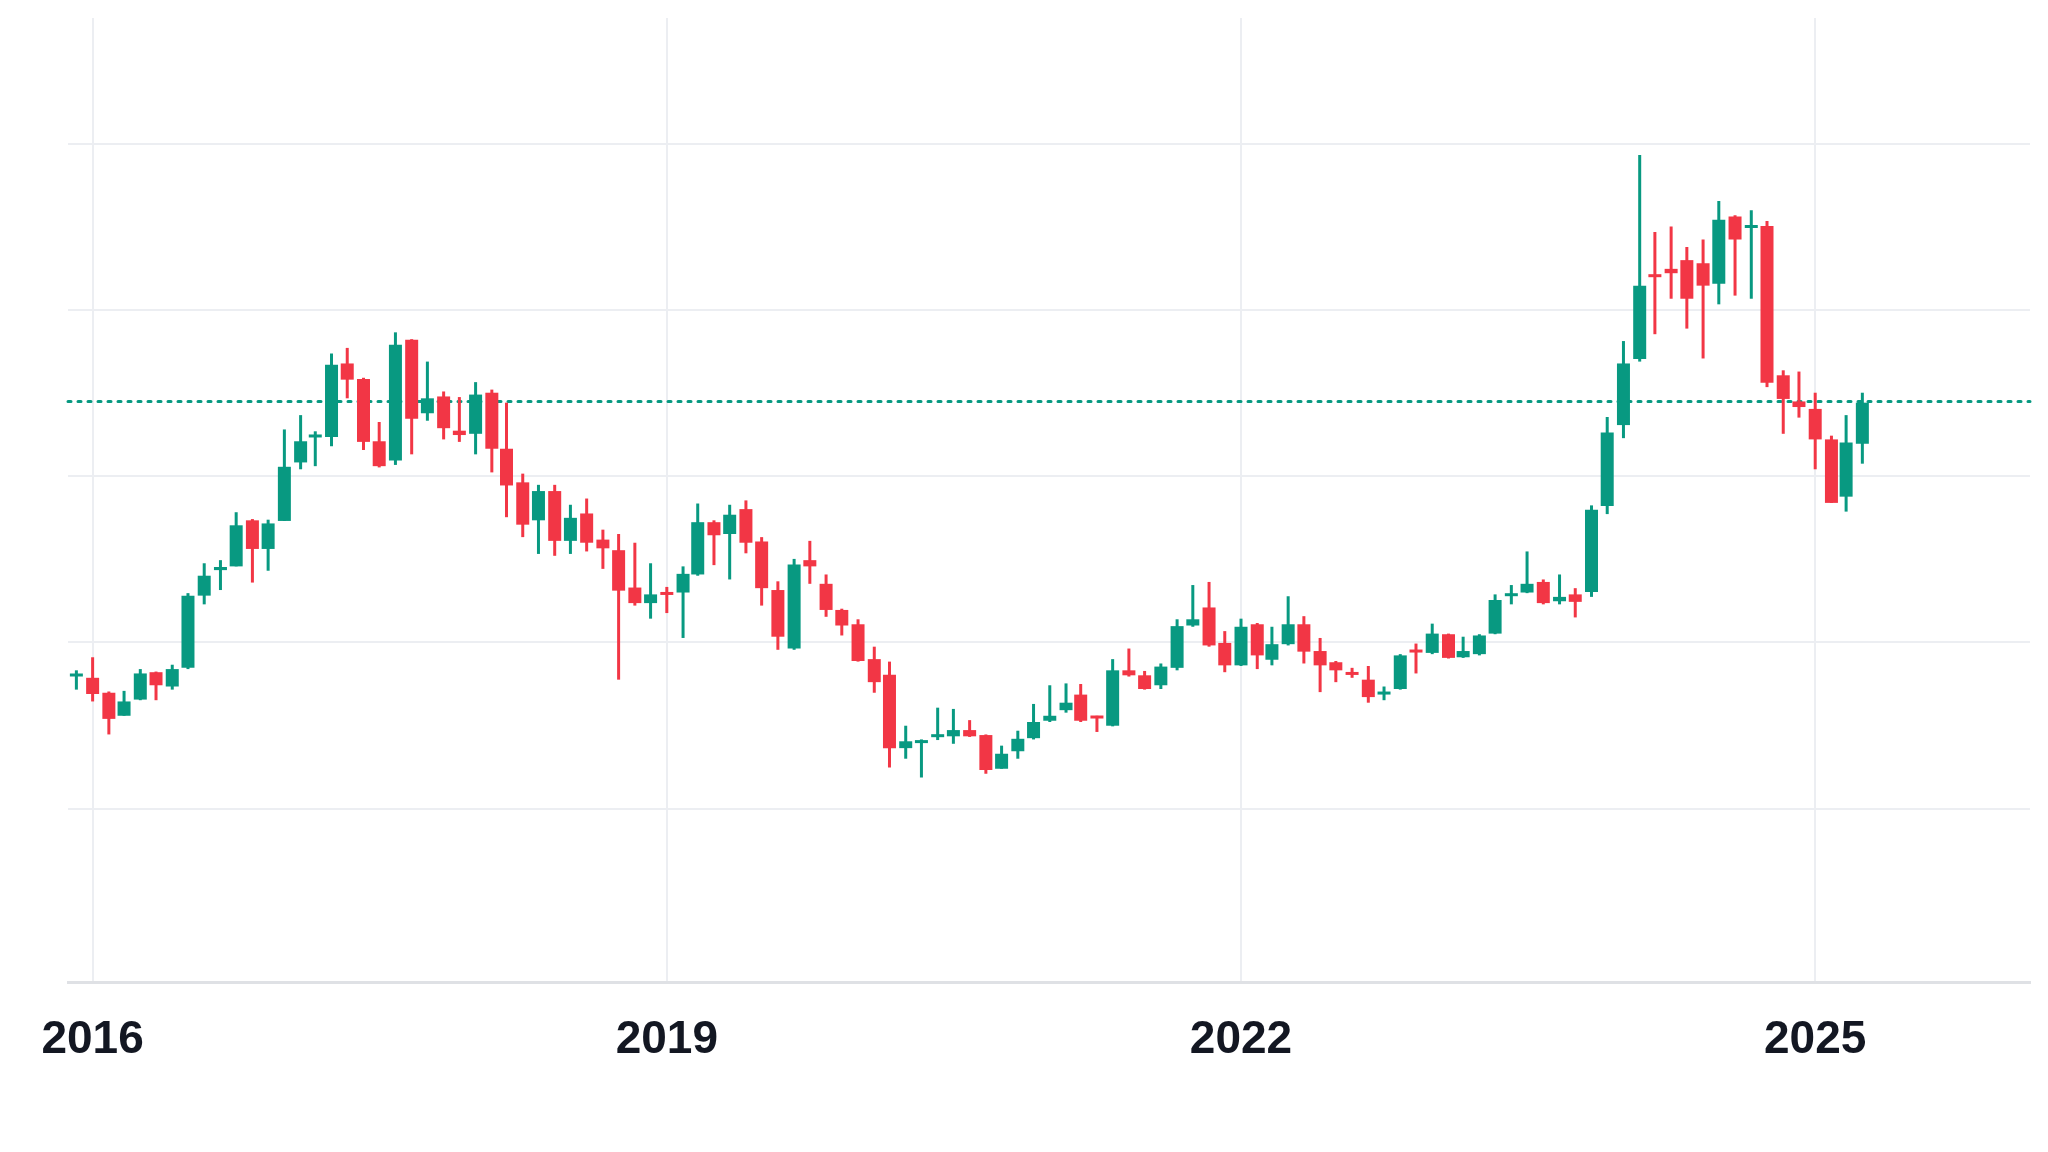  I want to click on x-tick-label: 2016, so click(92, 1037).